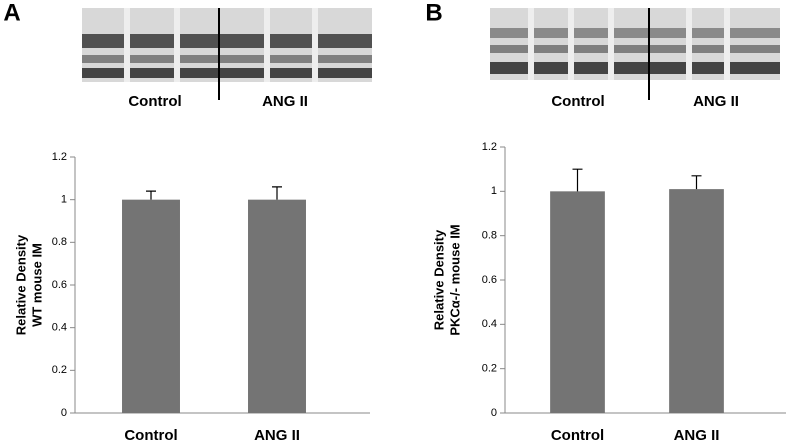  Describe the element at coordinates (454, 279) in the screenshot. I see `y-axis-label: PKCα-/- mouse IM` at that location.